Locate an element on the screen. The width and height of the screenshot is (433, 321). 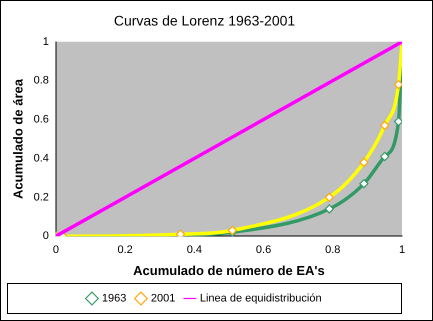
y-tick-label: 0.2 is located at coordinates (41, 197).